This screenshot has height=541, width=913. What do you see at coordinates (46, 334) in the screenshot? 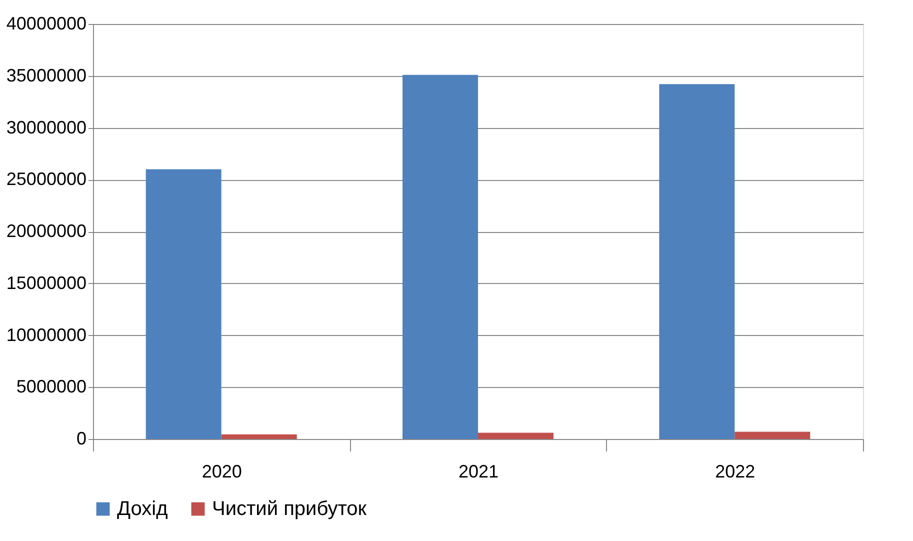
I see `y-tick-label: 10000000` at bounding box center [46, 334].